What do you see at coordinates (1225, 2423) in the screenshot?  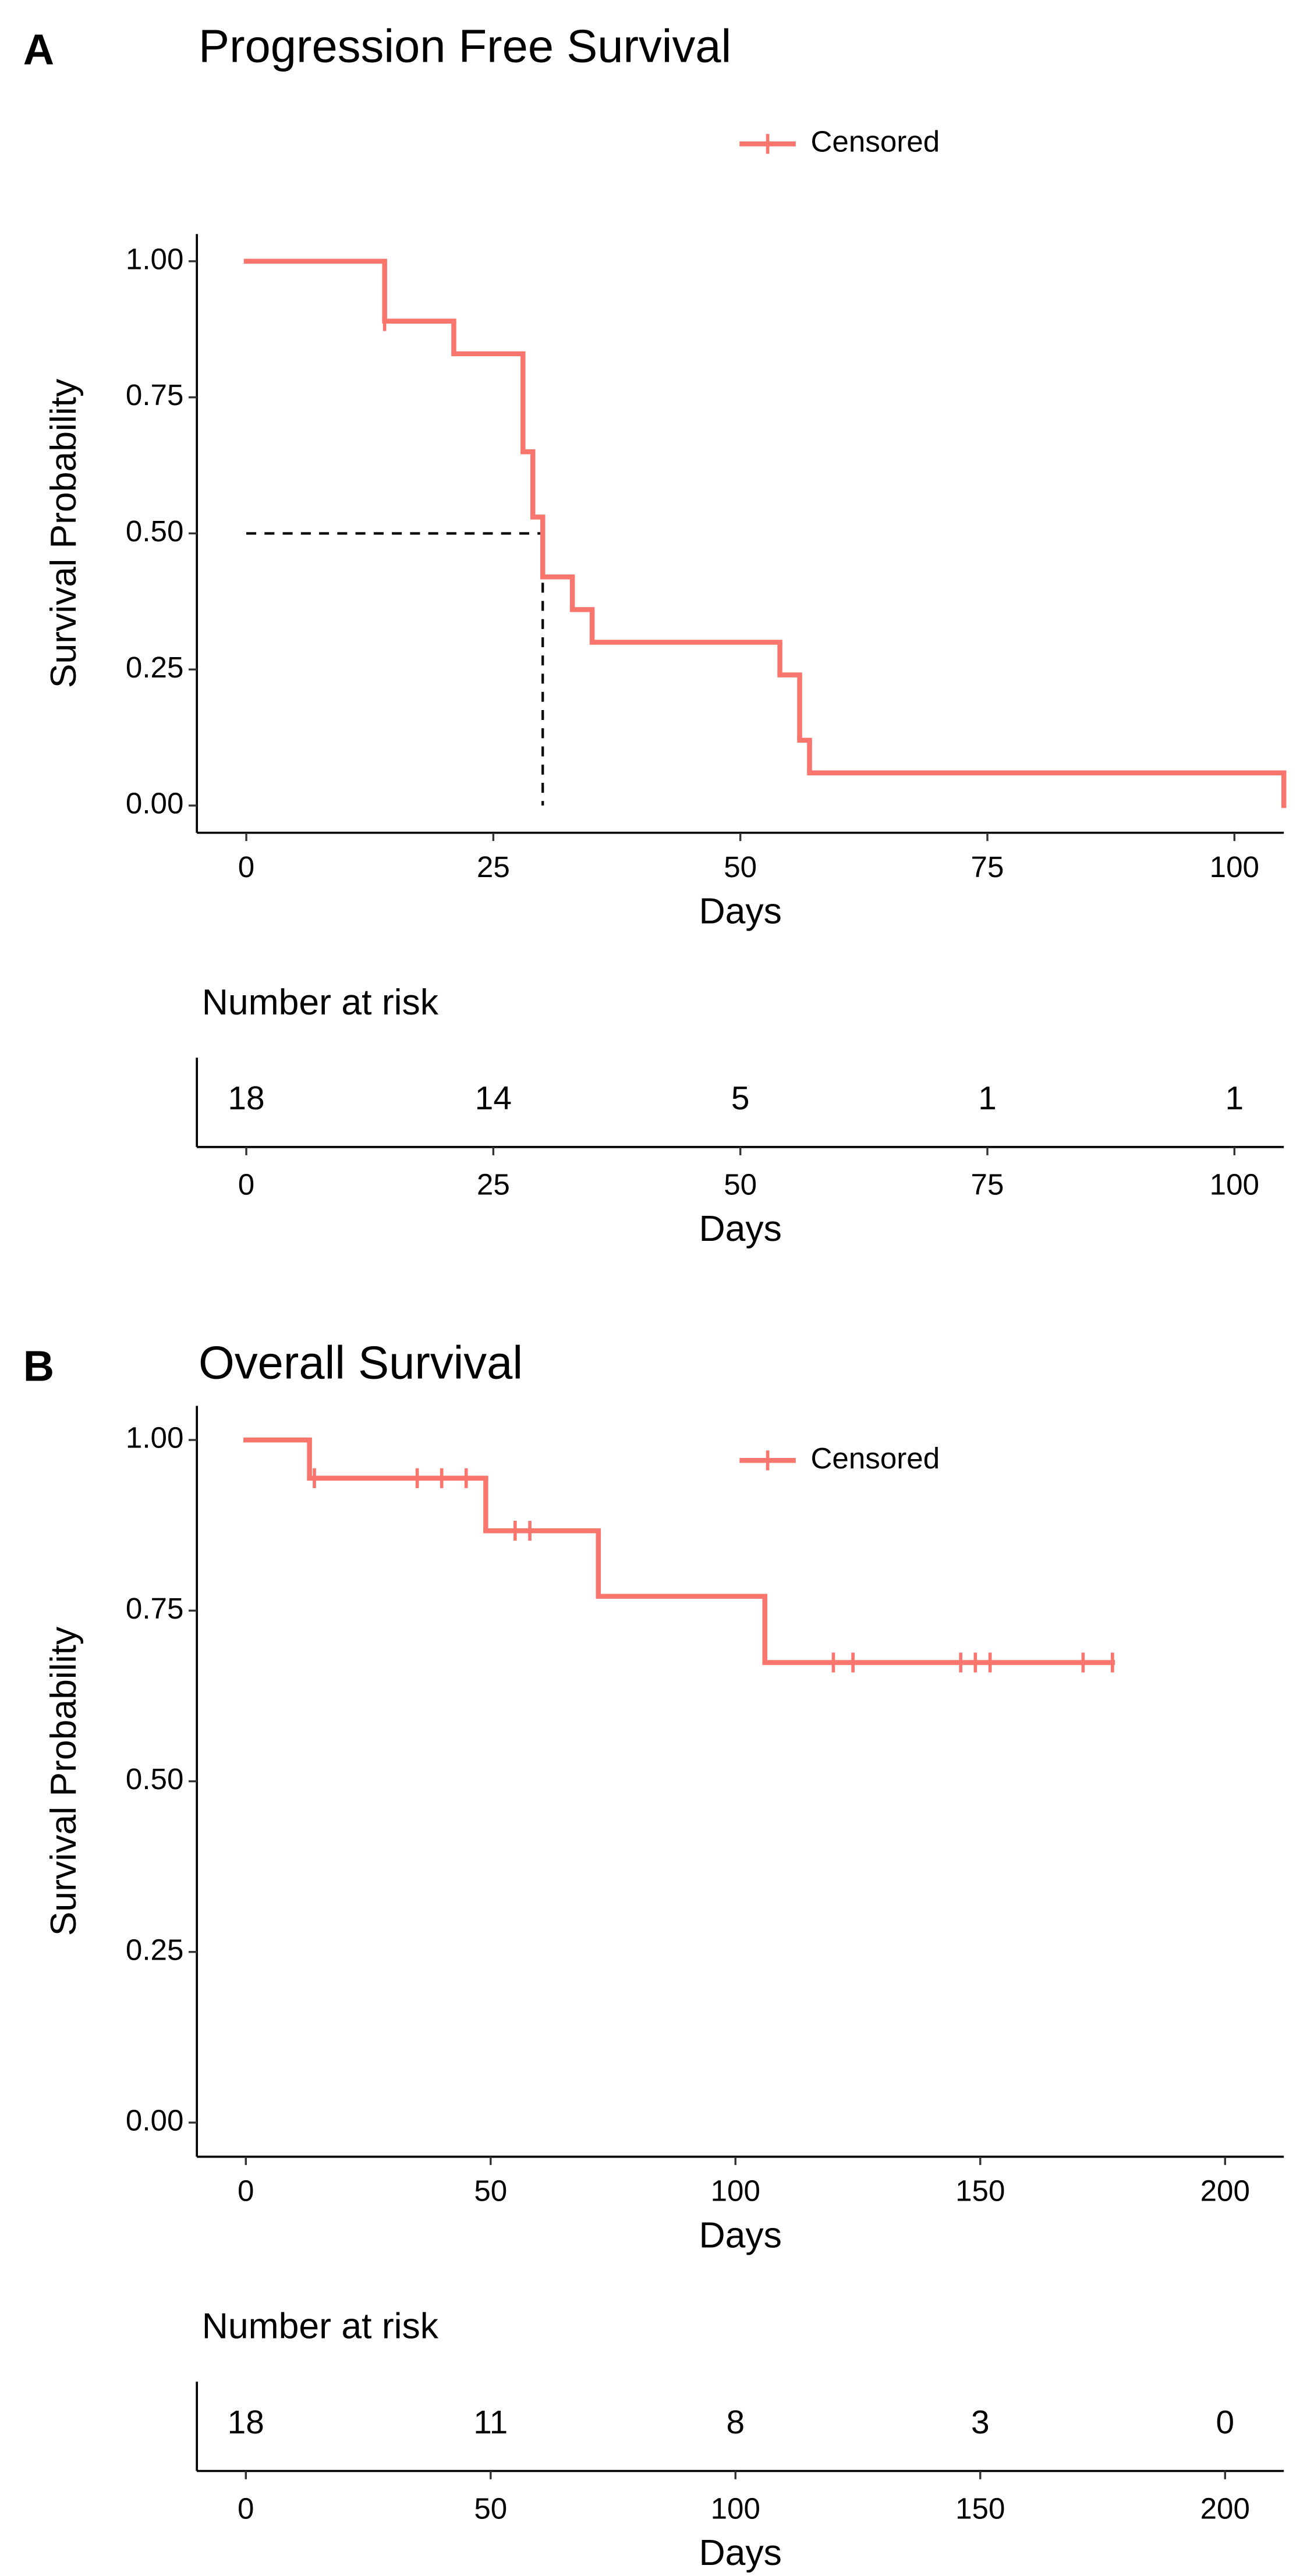 I see `risk-count: 0` at bounding box center [1225, 2423].